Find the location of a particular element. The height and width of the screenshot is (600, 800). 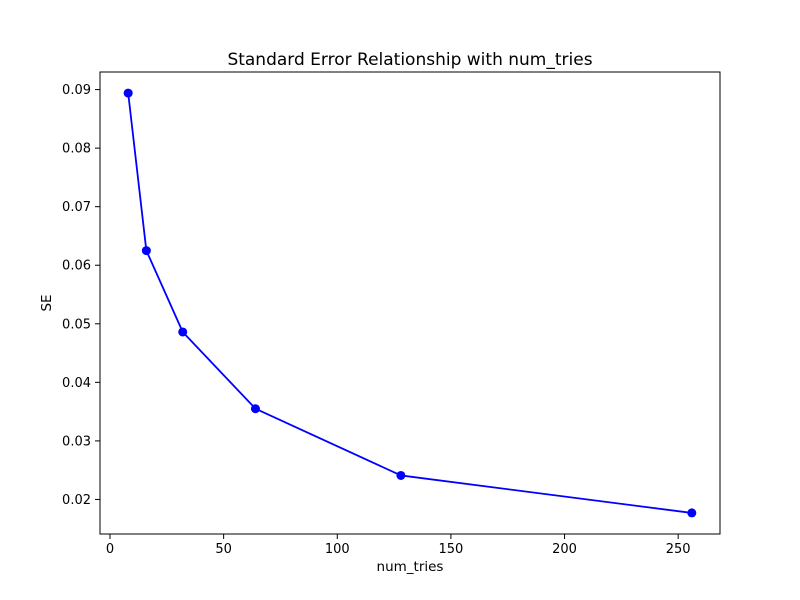

y-tick-label: 0.08 is located at coordinates (76, 149).